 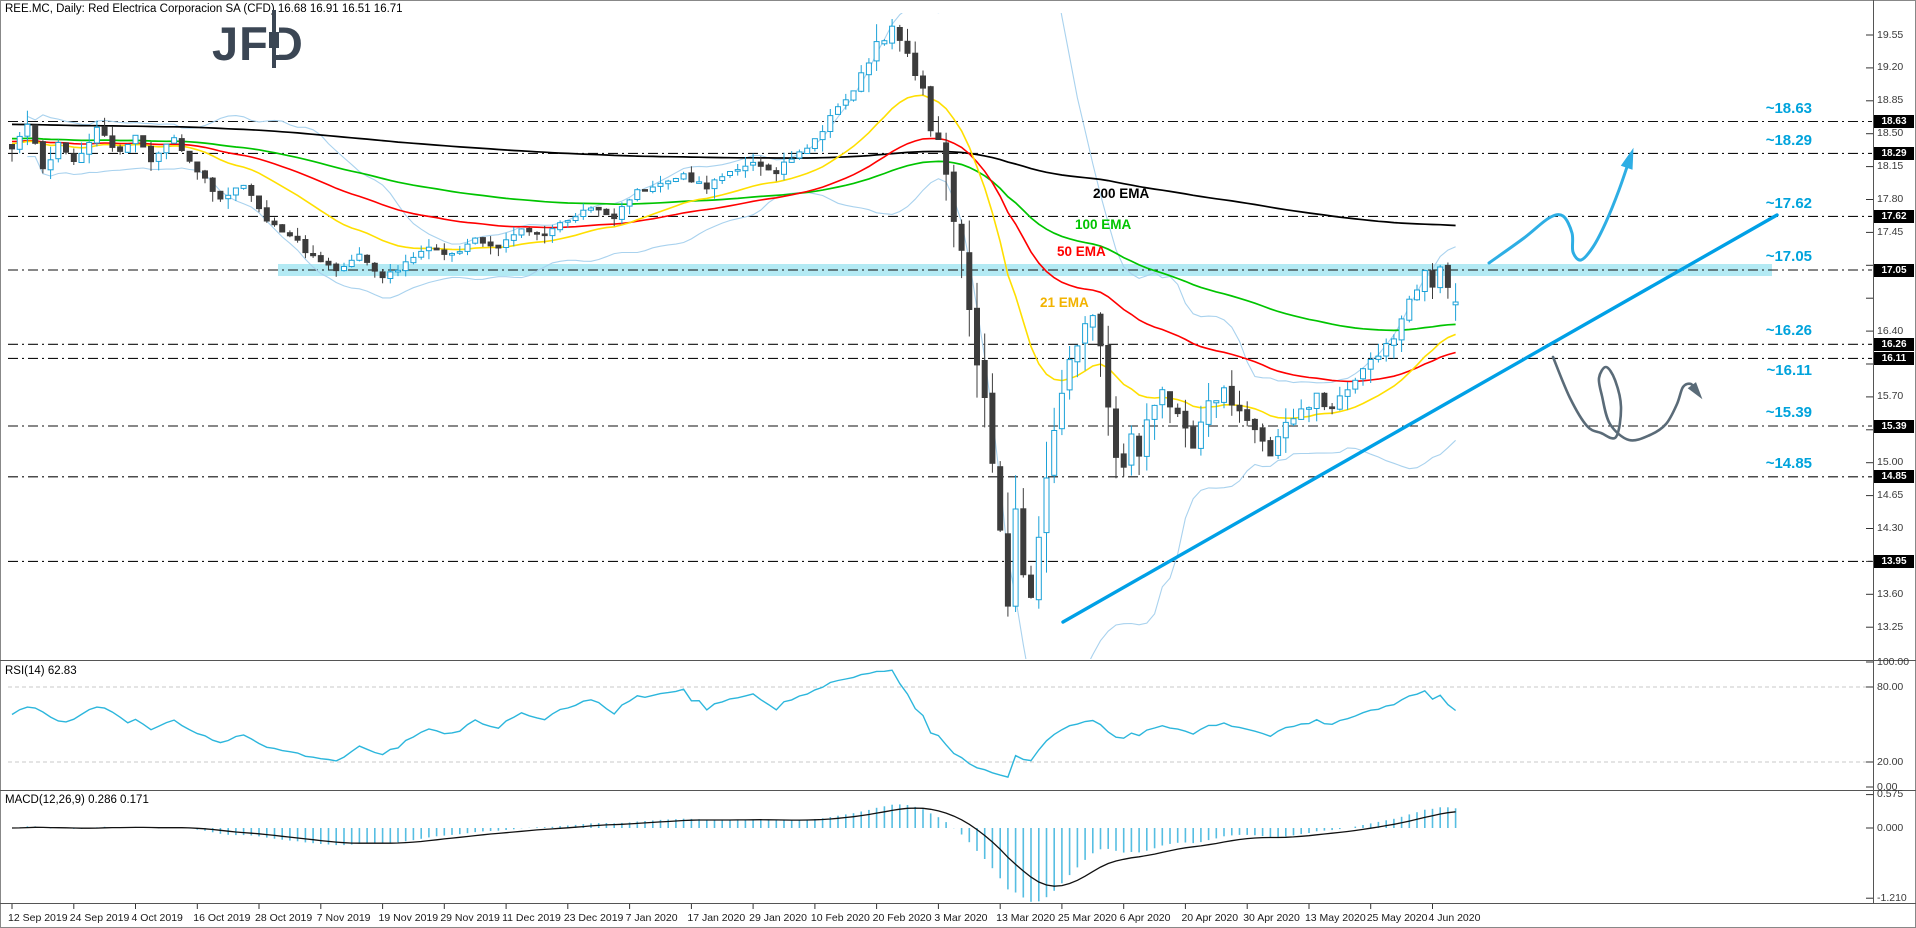 What do you see at coordinates (1890, 133) in the screenshot?
I see `price-tick-label: 18.50` at bounding box center [1890, 133].